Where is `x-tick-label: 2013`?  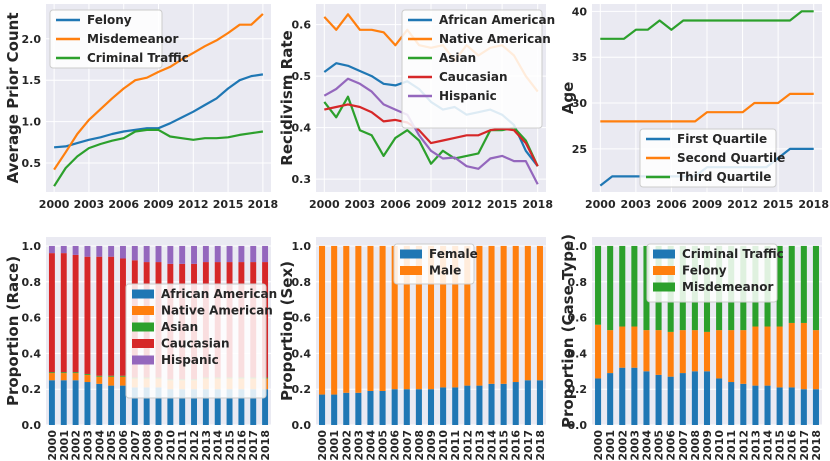 x-tick-label: 2013 is located at coordinates (206, 445).